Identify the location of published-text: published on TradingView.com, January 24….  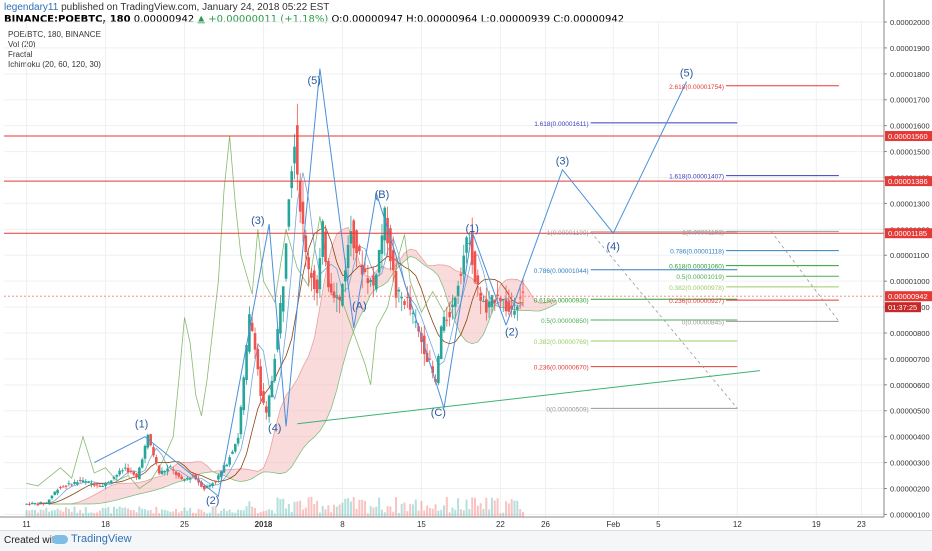
(195, 7).